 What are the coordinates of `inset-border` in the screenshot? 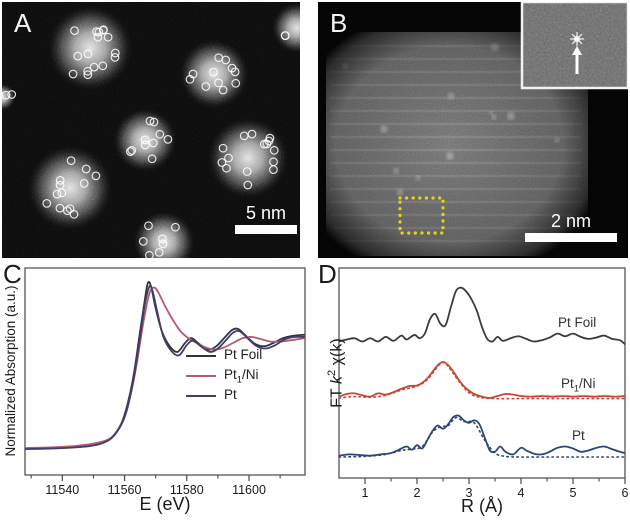 It's located at (574, 46).